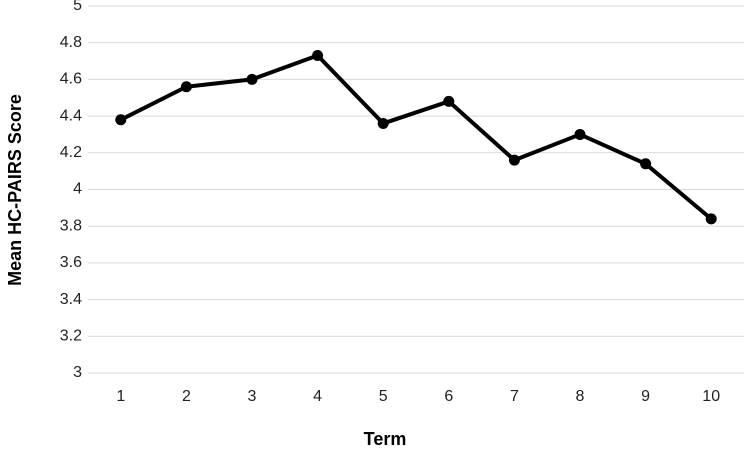 This screenshot has width=744, height=450. What do you see at coordinates (15, 190) in the screenshot?
I see `y-axis-title: Mean HC-PAIRS Score` at bounding box center [15, 190].